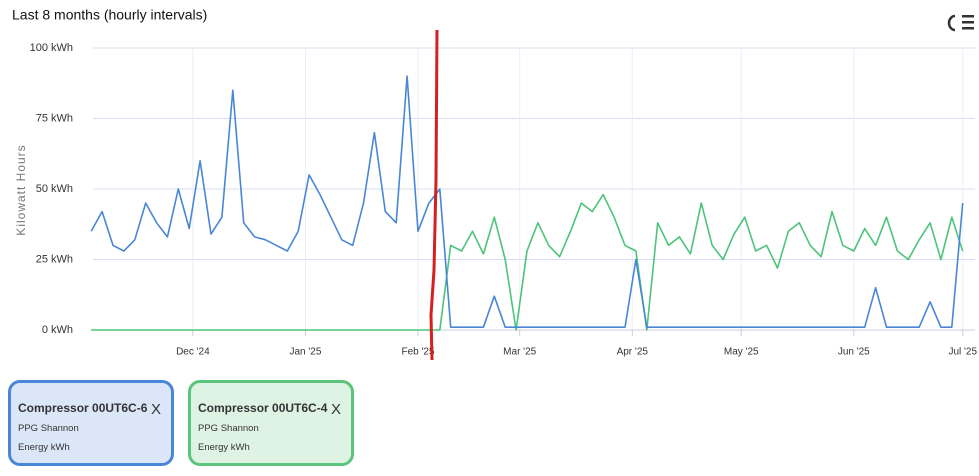 The image size is (979, 476). What do you see at coordinates (54, 189) in the screenshot?
I see `y-tick-label: 50 kWh` at bounding box center [54, 189].